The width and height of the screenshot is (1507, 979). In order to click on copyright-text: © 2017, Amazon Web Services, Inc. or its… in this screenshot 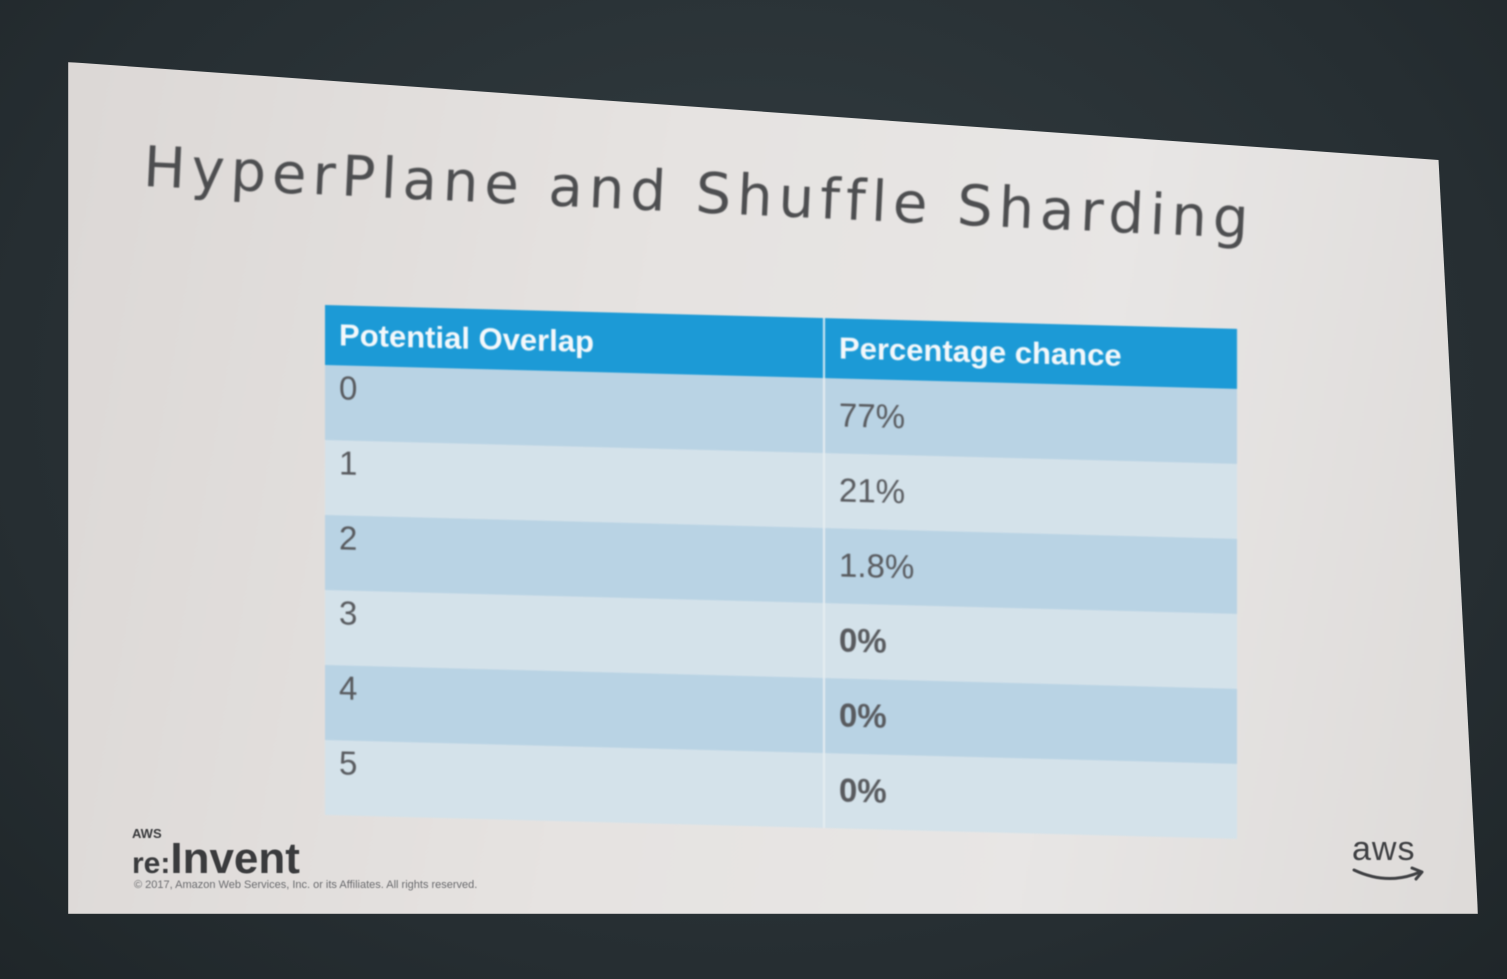, I will do `click(306, 885)`.